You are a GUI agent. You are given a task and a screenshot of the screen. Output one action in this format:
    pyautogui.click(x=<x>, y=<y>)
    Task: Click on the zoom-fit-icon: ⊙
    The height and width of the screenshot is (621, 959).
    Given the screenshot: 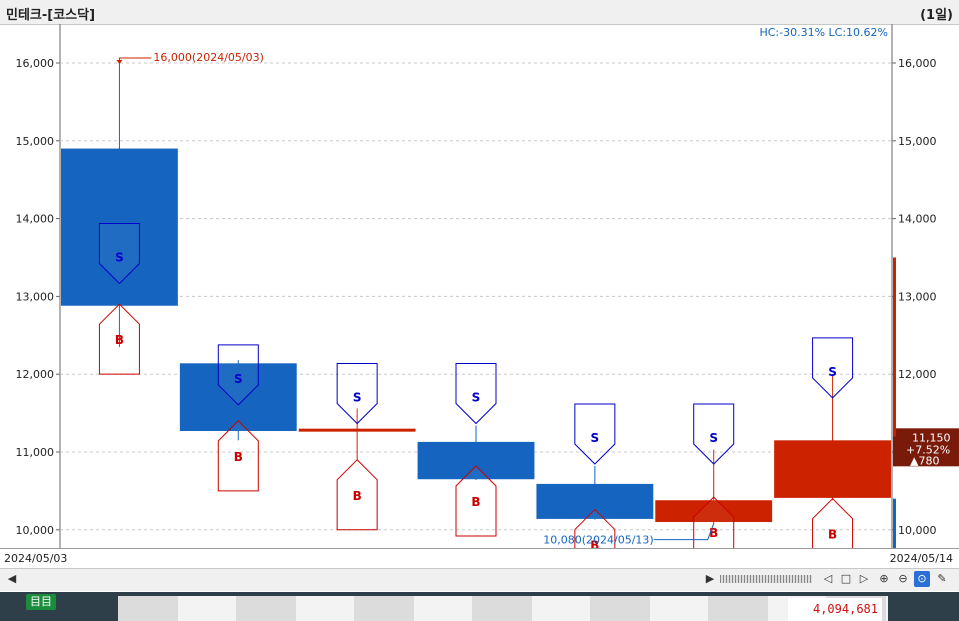 What is the action you would take?
    pyautogui.click(x=922, y=579)
    